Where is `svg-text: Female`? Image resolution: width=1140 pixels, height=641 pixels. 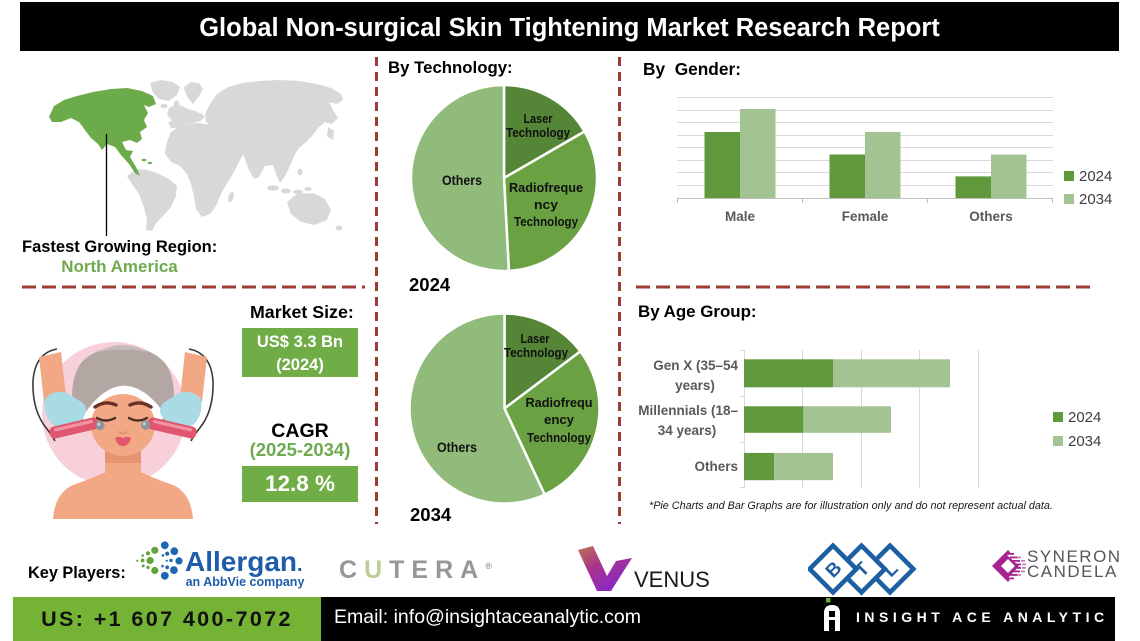
svg-text: Female is located at coordinates (865, 216).